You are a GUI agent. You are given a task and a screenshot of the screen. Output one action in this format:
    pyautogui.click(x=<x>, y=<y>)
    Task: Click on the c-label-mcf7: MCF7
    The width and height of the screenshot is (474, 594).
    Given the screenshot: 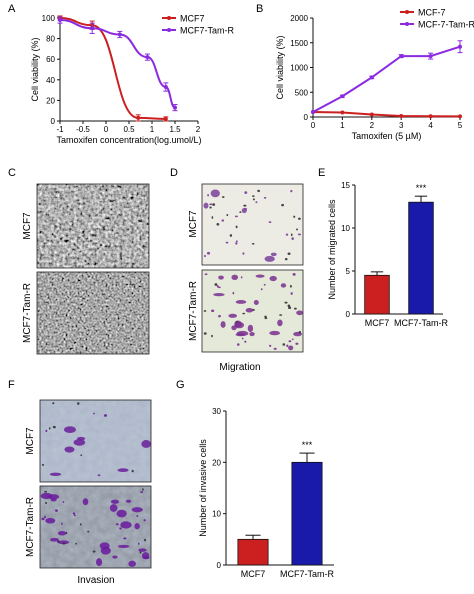 What is the action you would take?
    pyautogui.click(x=27, y=226)
    